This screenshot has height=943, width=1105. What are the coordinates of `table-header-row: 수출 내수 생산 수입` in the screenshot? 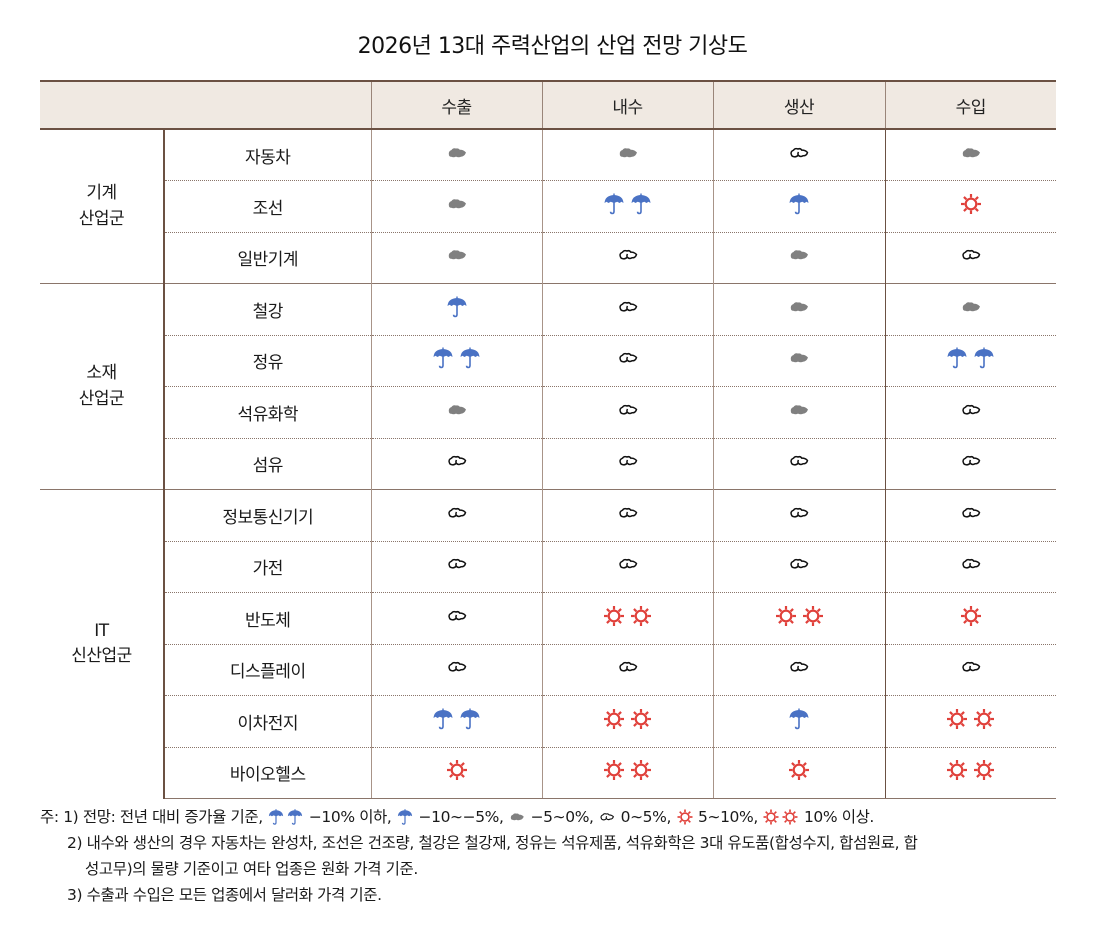 It's located at (548, 105).